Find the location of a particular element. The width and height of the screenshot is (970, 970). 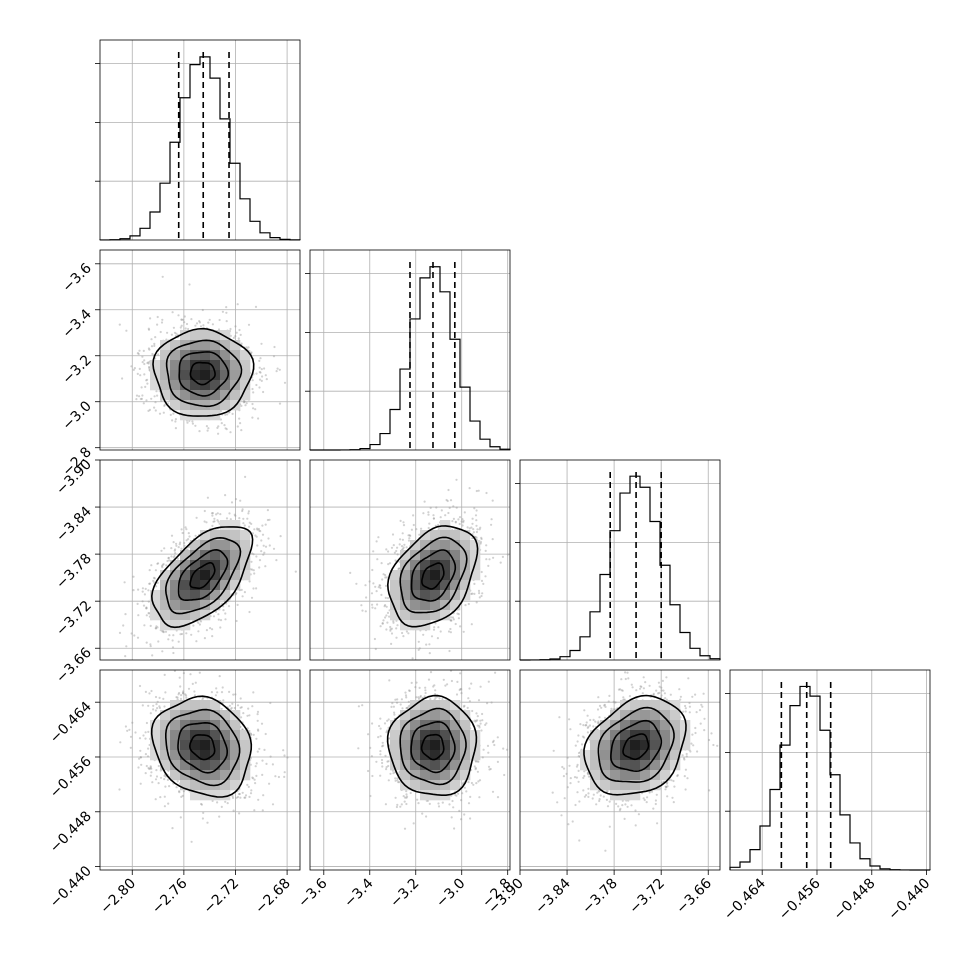

histogram-p0 is located at coordinates (200, 148).